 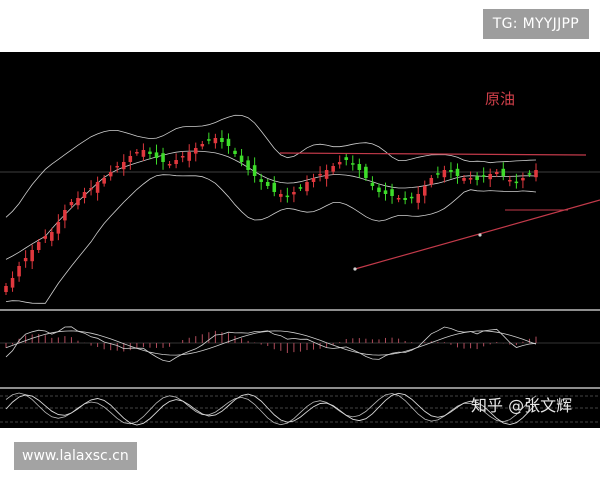 What do you see at coordinates (75, 456) in the screenshot?
I see `url-watermark: www.lalaxsc.cn` at bounding box center [75, 456].